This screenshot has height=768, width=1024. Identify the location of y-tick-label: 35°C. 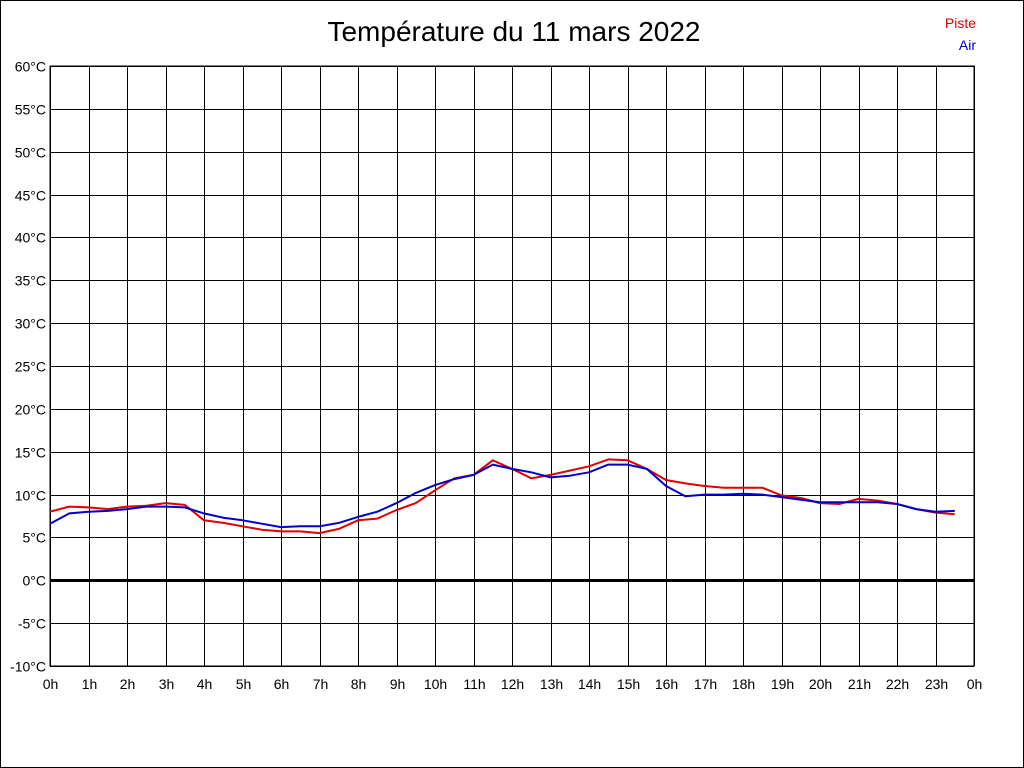
(30, 281).